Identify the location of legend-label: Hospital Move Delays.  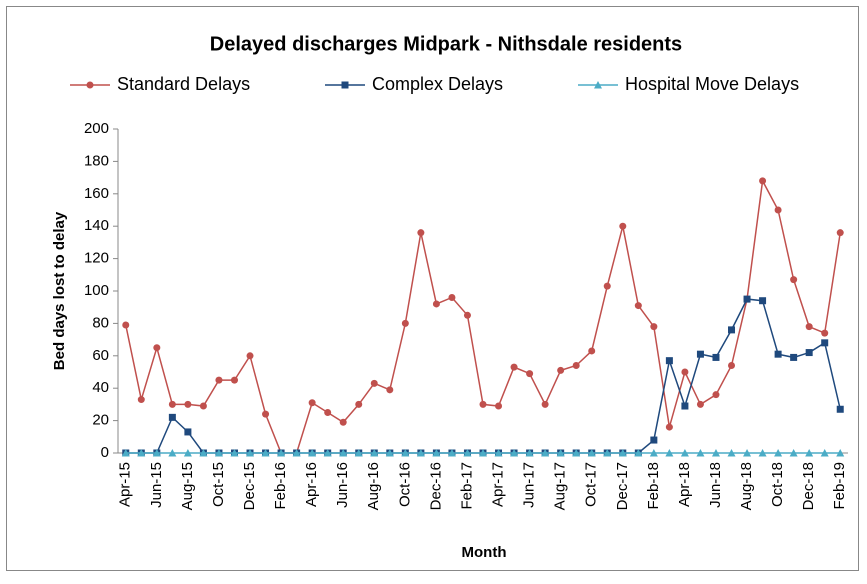
(712, 84).